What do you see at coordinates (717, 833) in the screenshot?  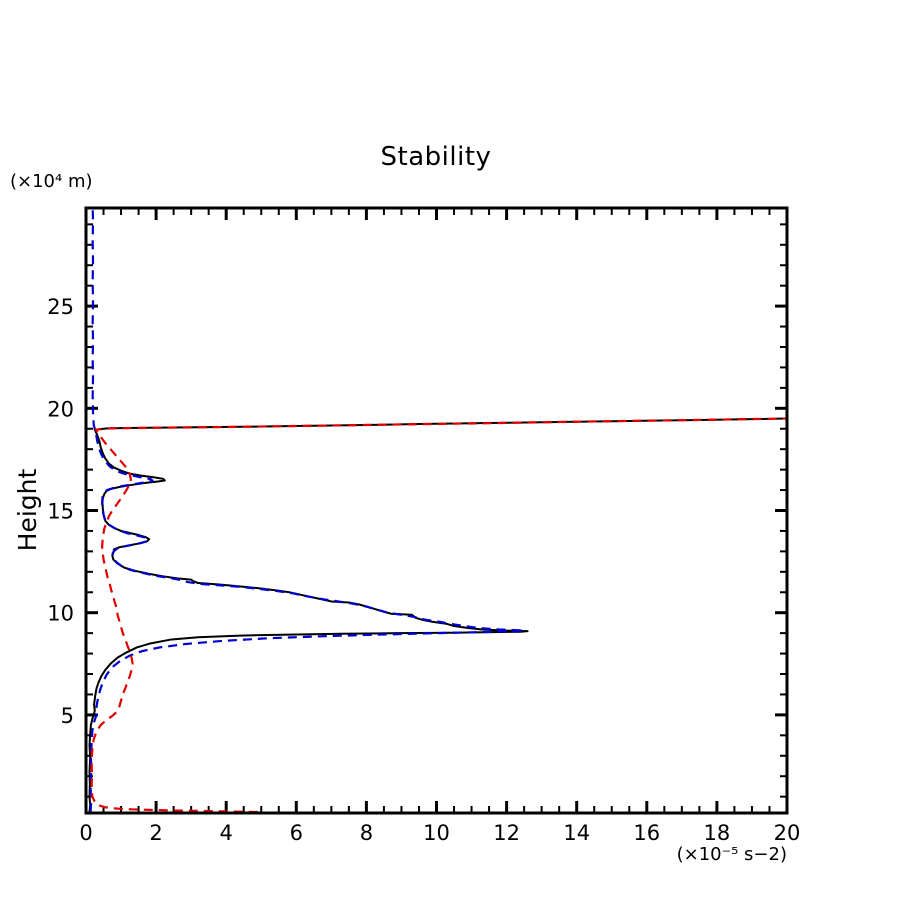 I see `x-tick-label: 18` at bounding box center [717, 833].